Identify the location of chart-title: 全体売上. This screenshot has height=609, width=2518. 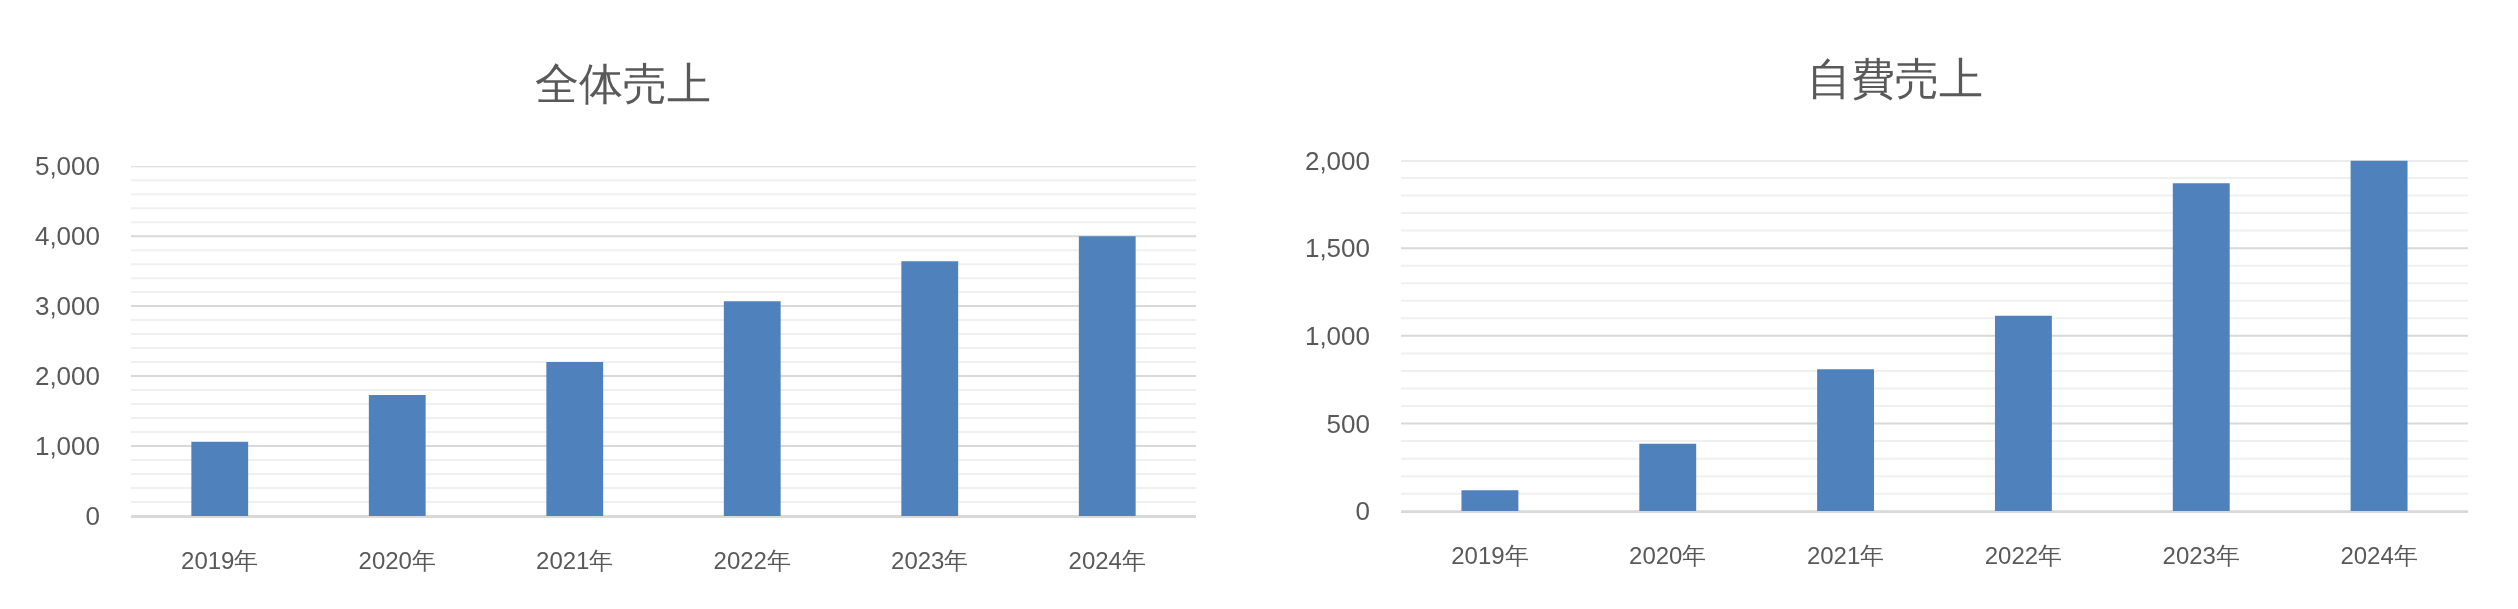
(623, 83).